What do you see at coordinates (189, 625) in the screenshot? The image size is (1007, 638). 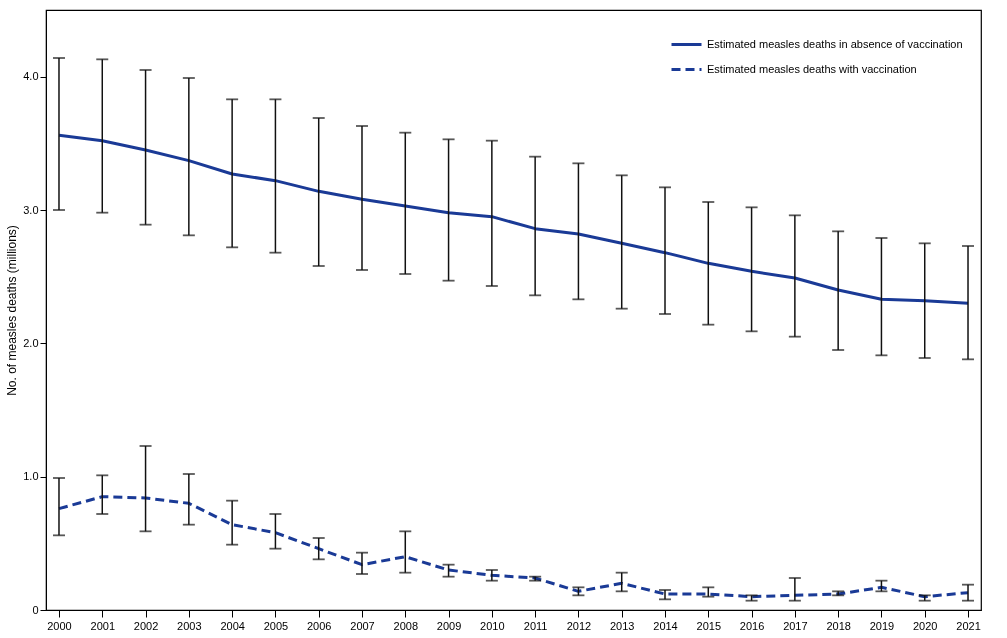 I see `x-tick-label: 2003` at bounding box center [189, 625].